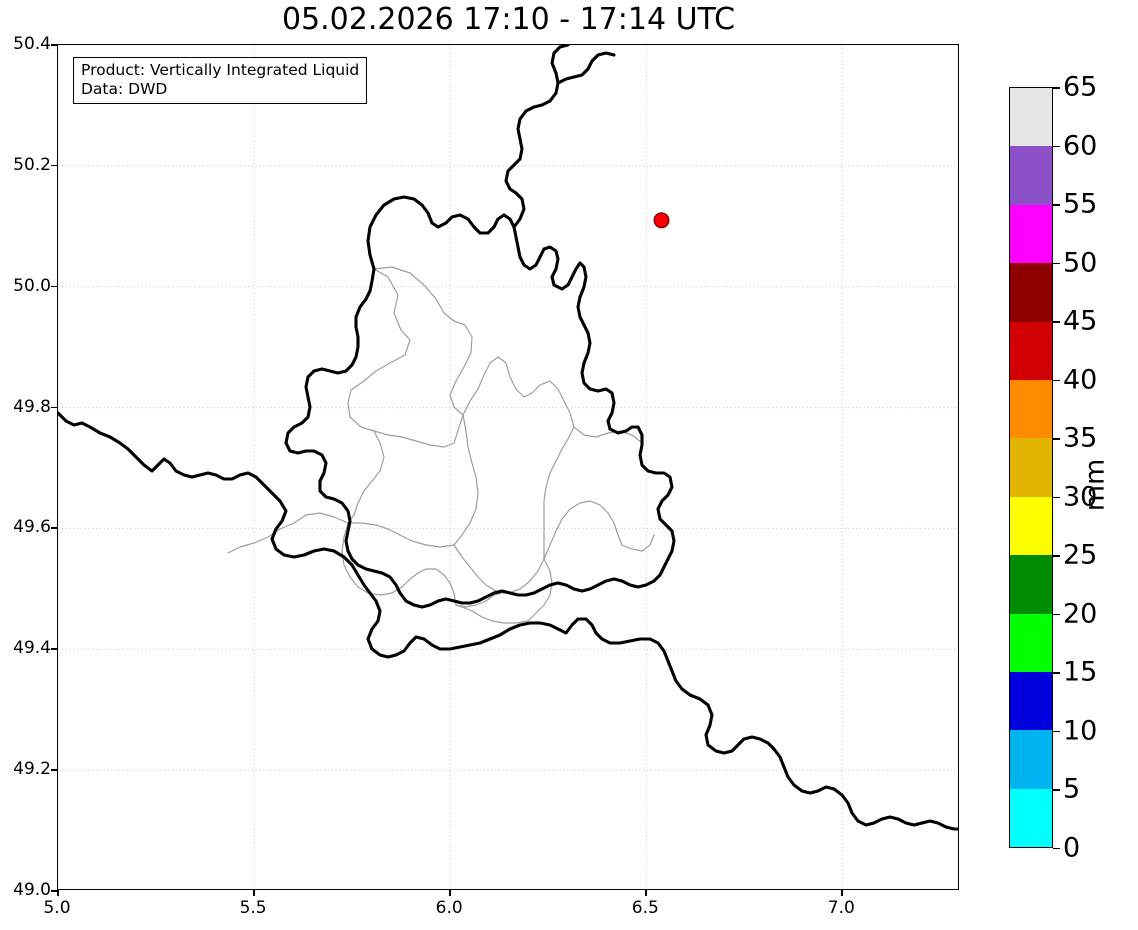 Image resolution: width=1138 pixels, height=930 pixels. I want to click on xtick-label: 5.0, so click(57, 908).